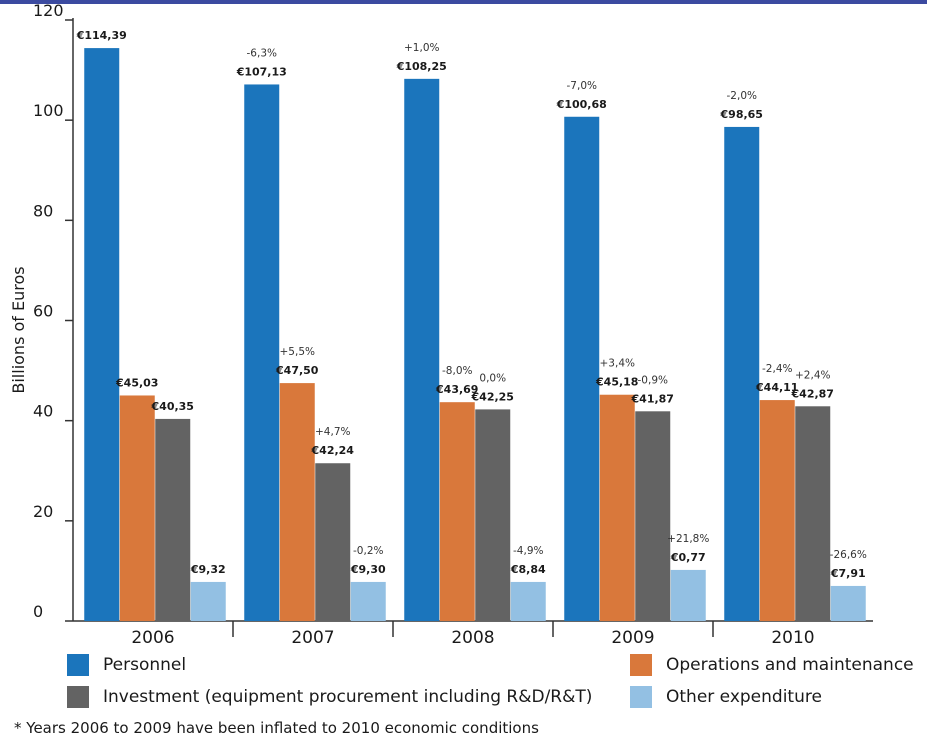 This screenshot has height=742, width=927. What do you see at coordinates (152, 638) in the screenshot?
I see `x-tick-label: 2006` at bounding box center [152, 638].